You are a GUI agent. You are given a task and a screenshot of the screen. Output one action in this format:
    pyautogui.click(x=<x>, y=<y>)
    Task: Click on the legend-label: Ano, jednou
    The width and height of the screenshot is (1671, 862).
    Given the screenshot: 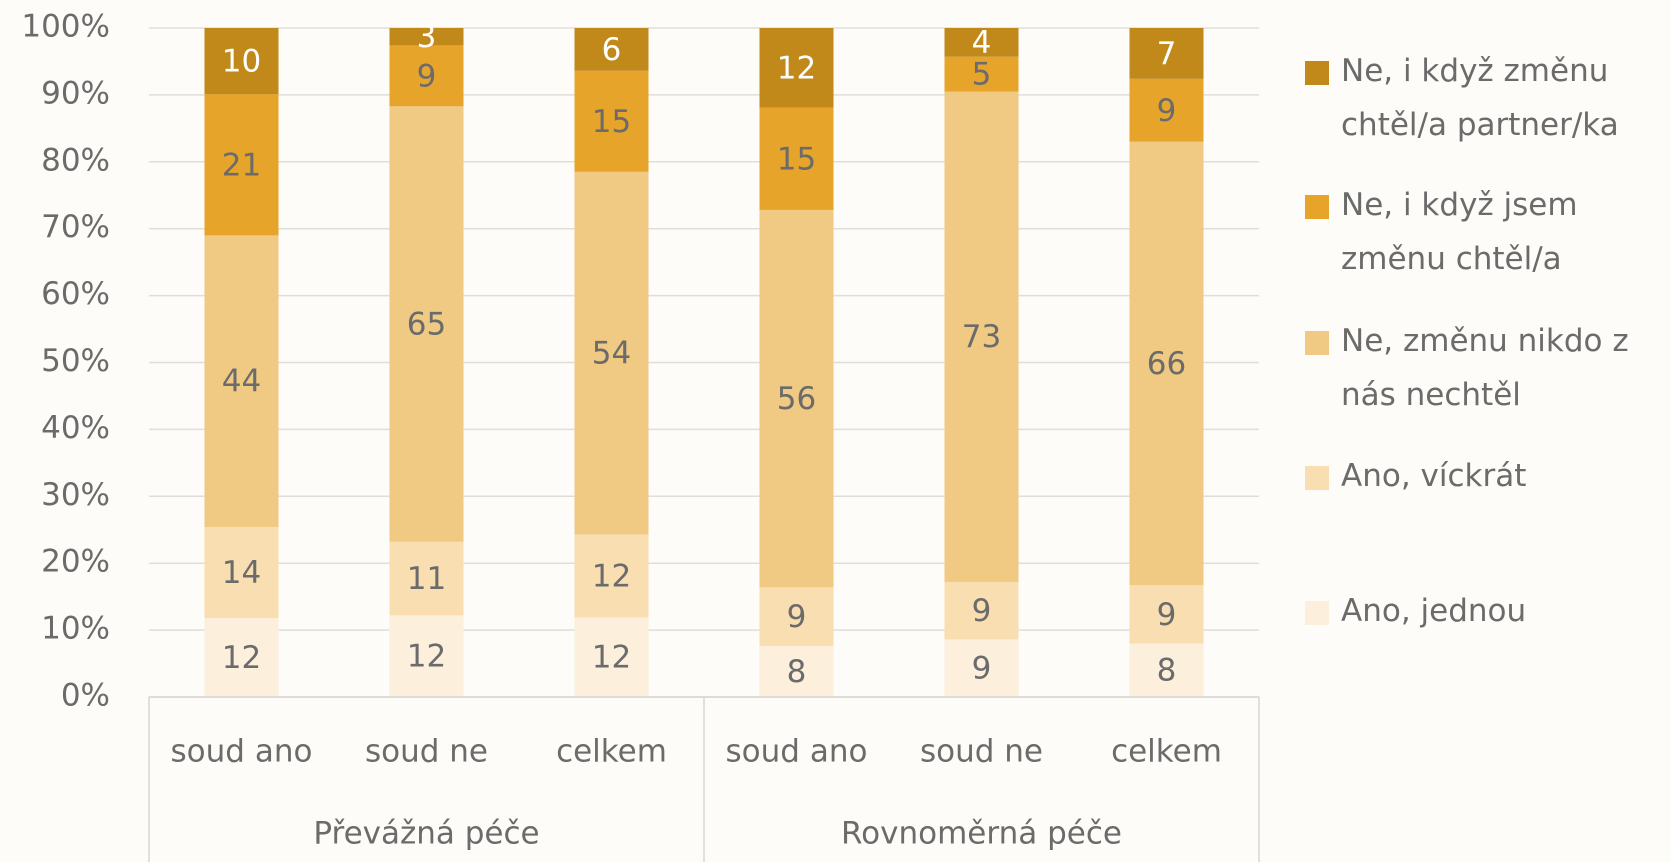 What is the action you would take?
    pyautogui.click(x=1434, y=611)
    